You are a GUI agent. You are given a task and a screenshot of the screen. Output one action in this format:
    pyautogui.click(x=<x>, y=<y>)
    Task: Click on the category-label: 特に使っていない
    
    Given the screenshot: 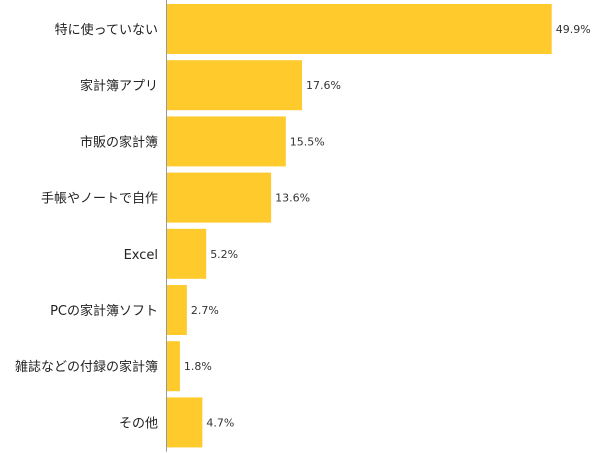 What is the action you would take?
    pyautogui.click(x=106, y=30)
    